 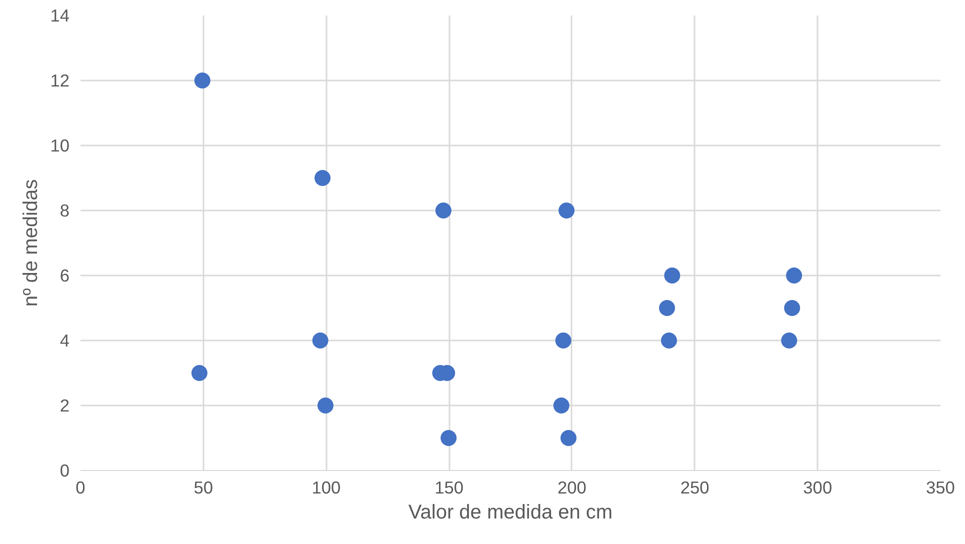 I want to click on y-tick-label: 4, so click(x=65, y=340).